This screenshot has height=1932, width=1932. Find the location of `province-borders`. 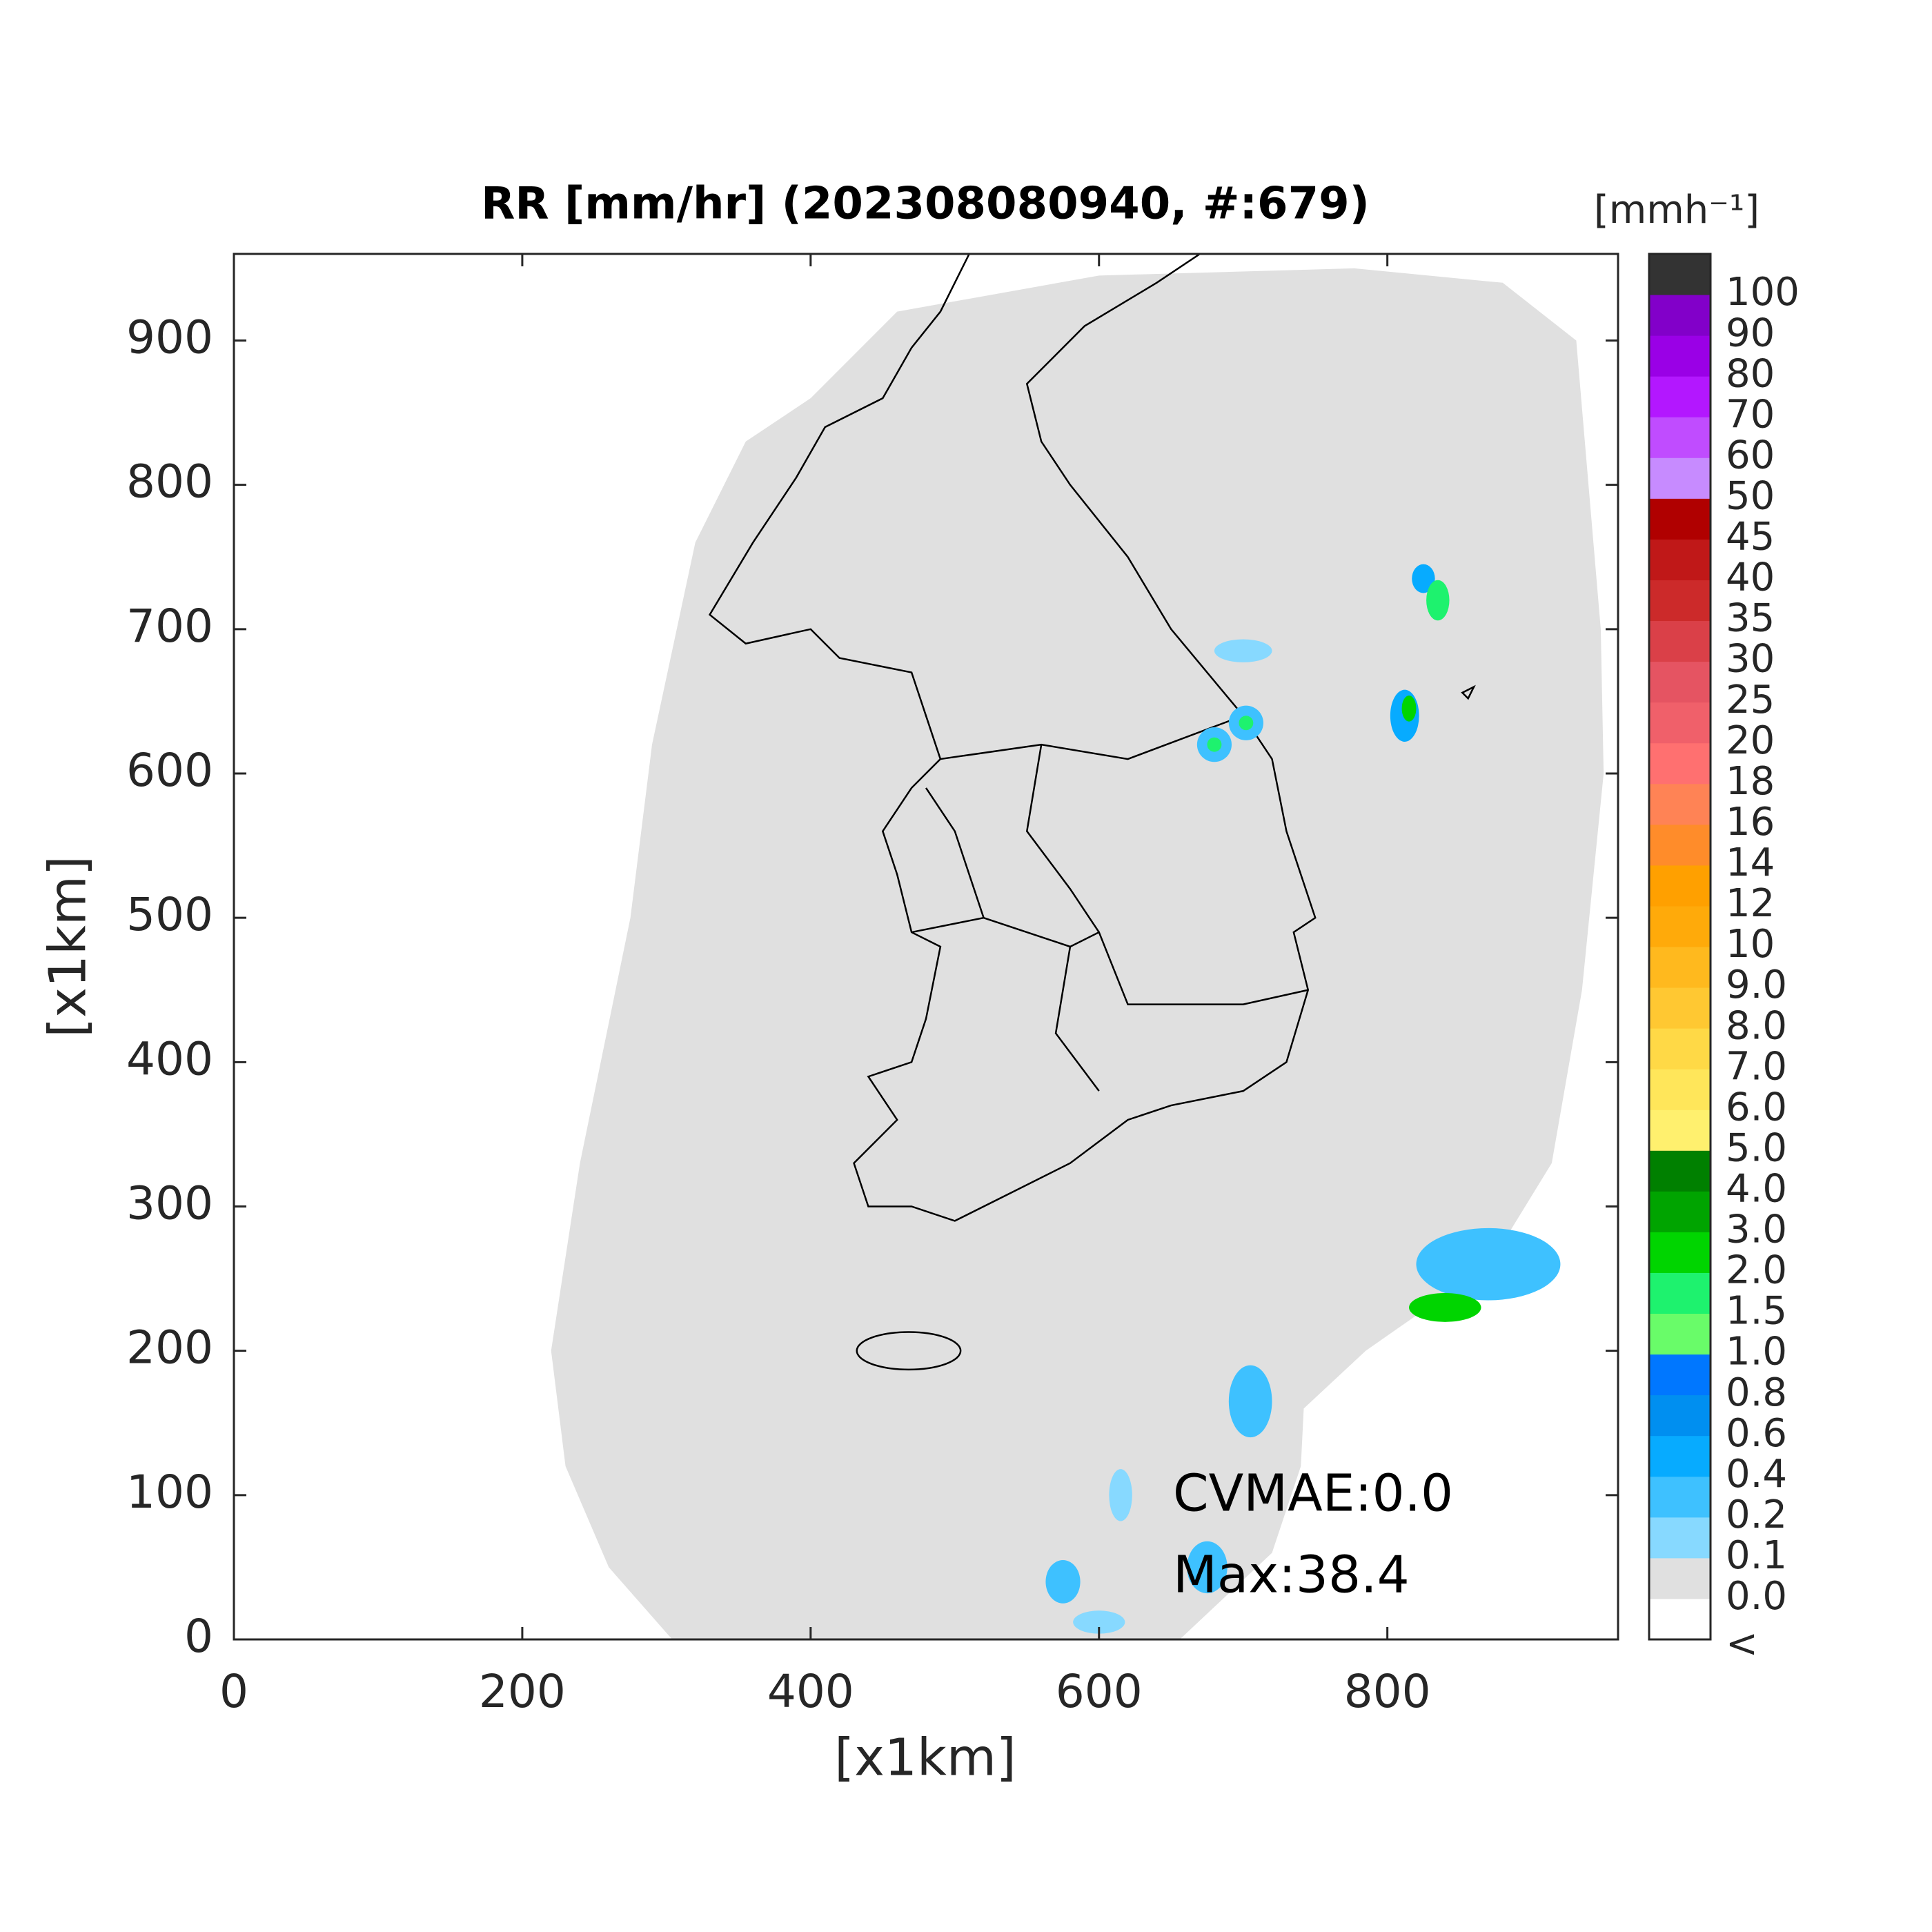

province-borders is located at coordinates (1109, 903).